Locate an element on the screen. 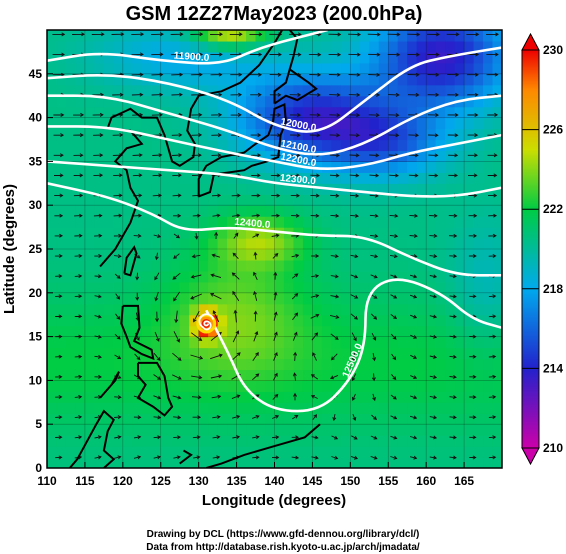  colorbar-max-arrow is located at coordinates (530, 41).